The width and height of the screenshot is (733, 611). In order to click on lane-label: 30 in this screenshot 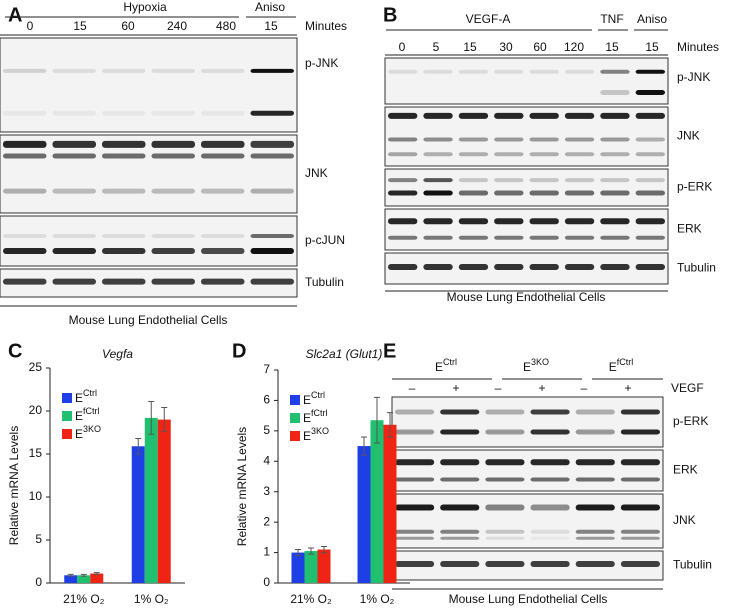, I will do `click(506, 47)`.